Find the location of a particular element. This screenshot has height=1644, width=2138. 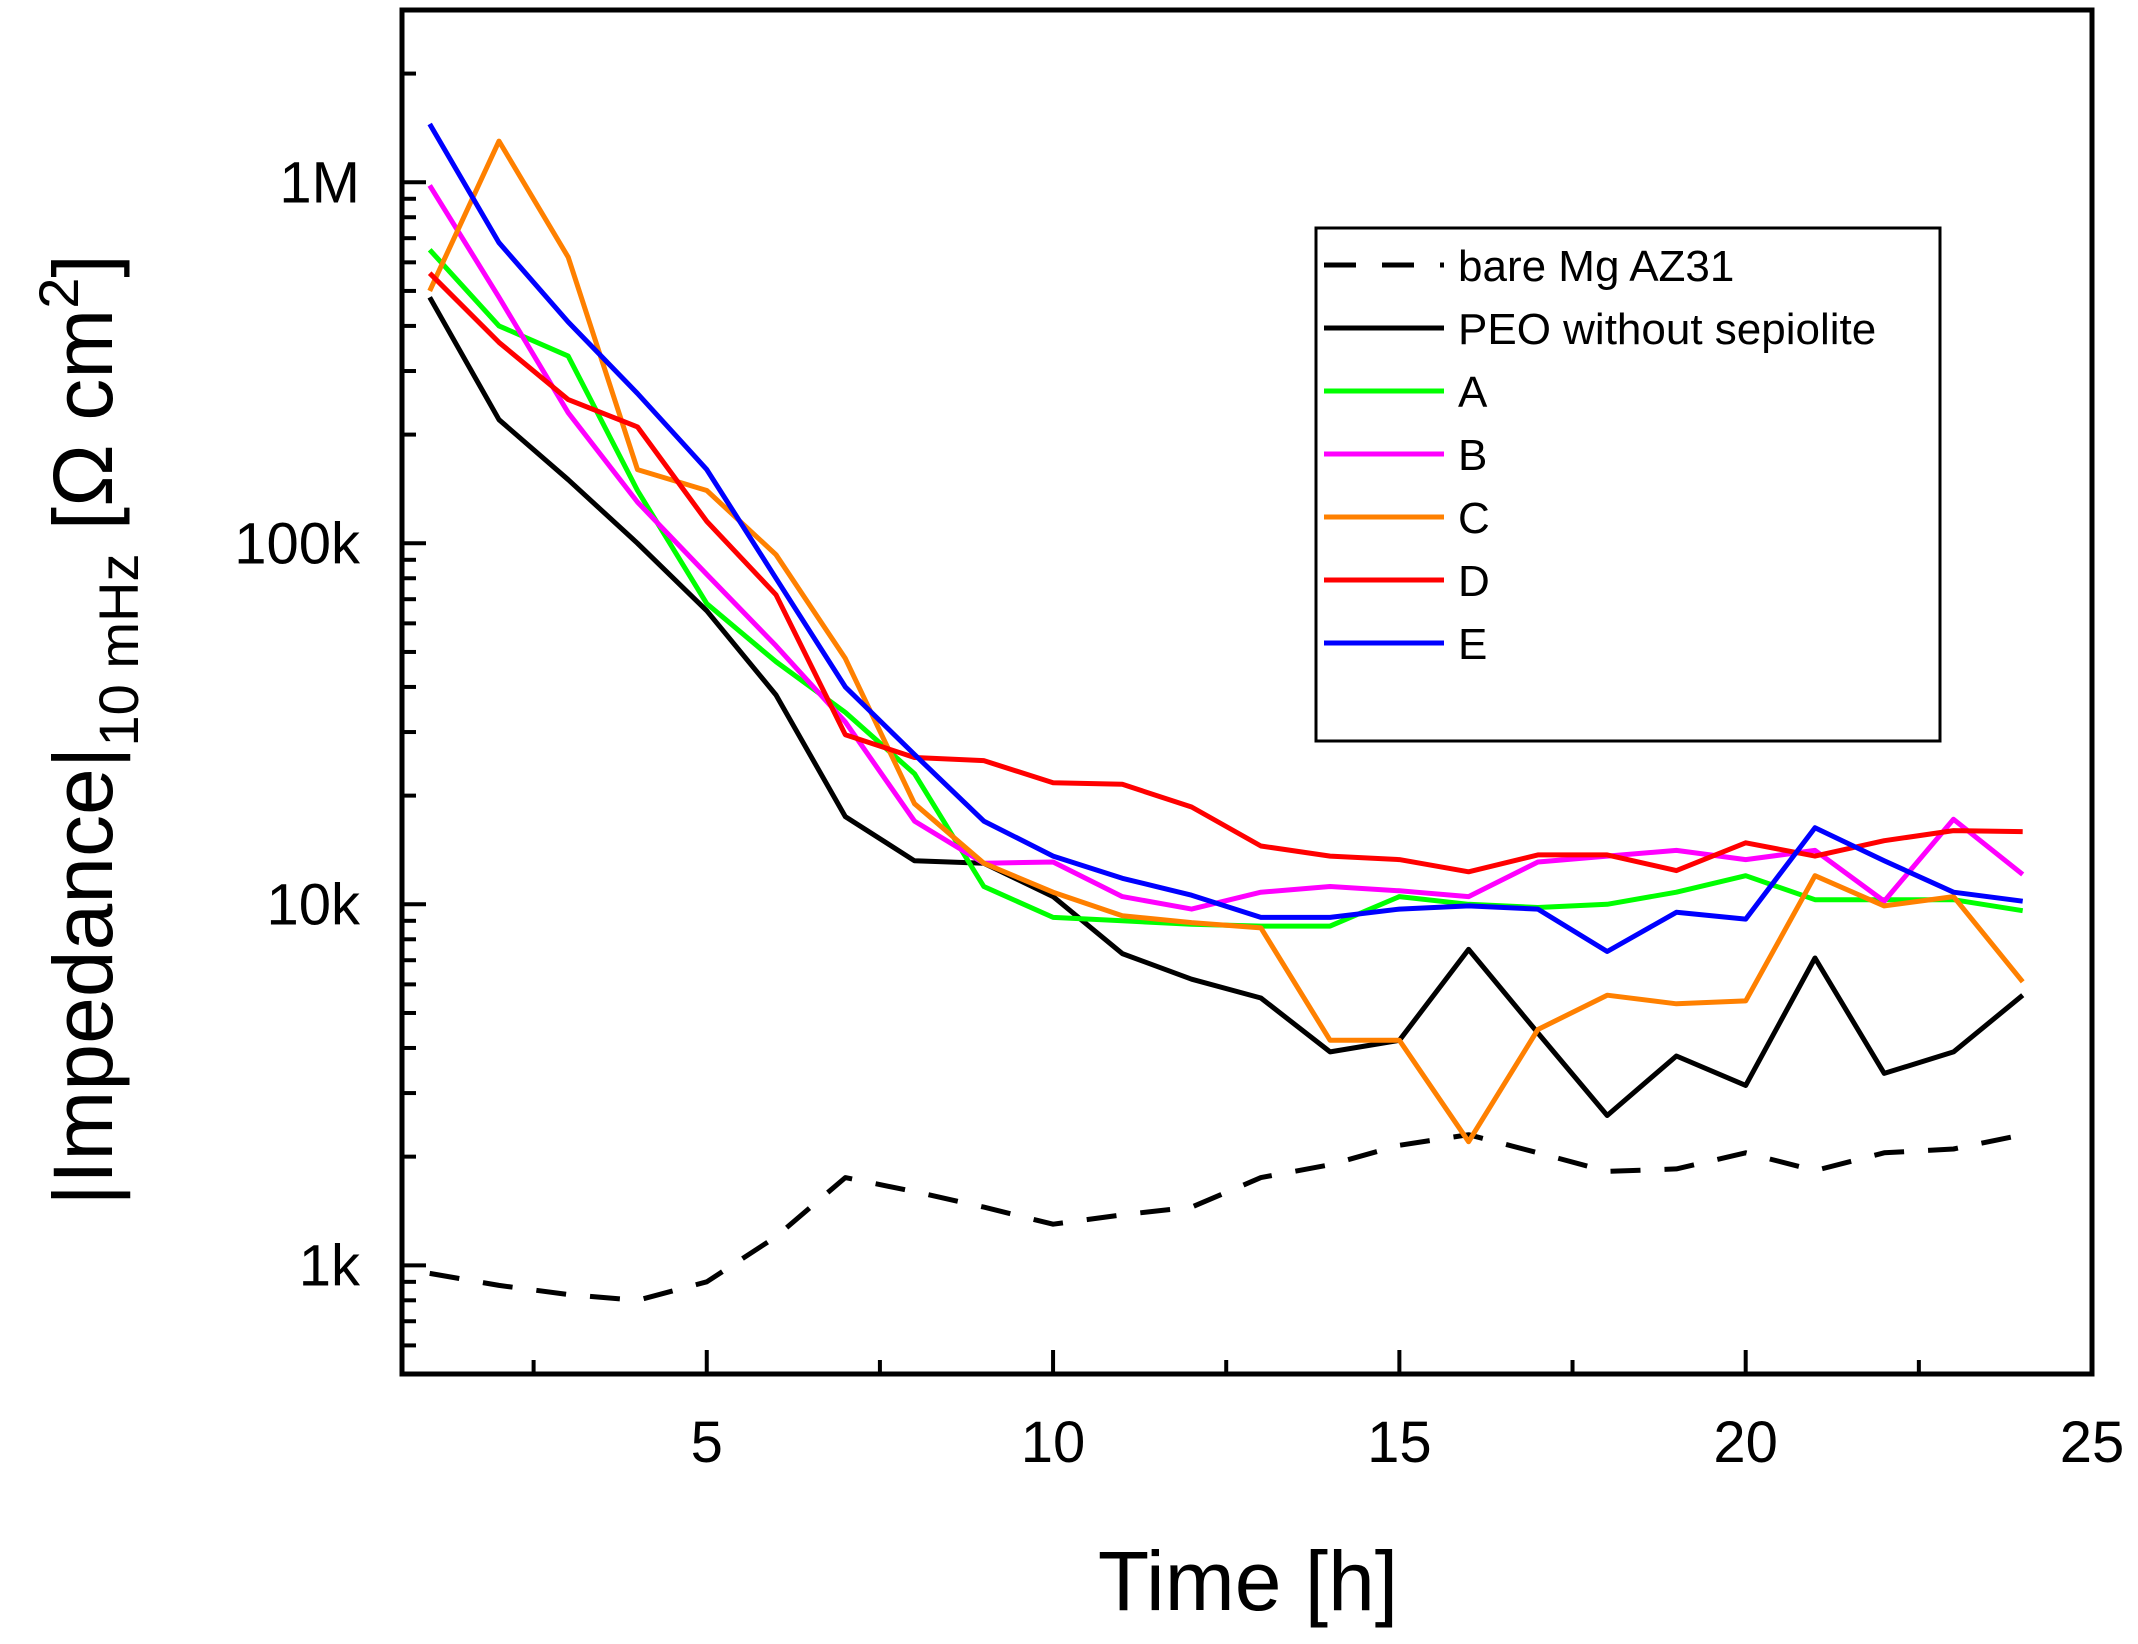

y-axis-title-subscript: 10 mHz is located at coordinates (118, 650).